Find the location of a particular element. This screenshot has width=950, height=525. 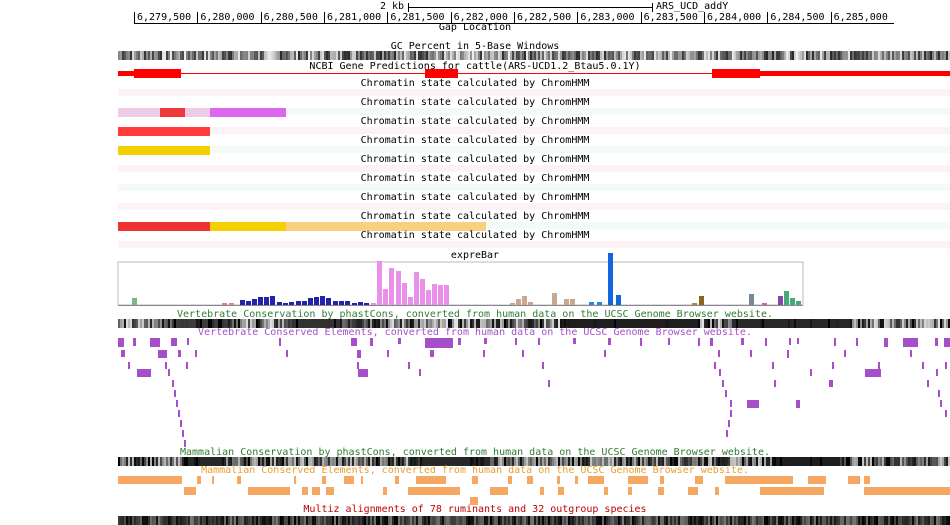

chromatin-row-background is located at coordinates (534, 130).